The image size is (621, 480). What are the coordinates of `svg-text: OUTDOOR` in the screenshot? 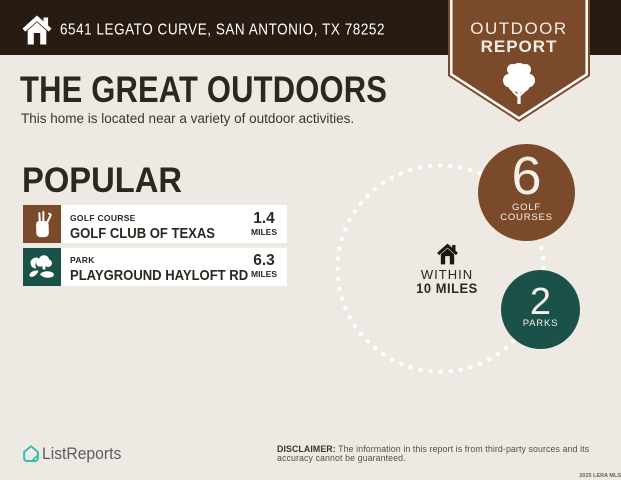 It's located at (518, 28).